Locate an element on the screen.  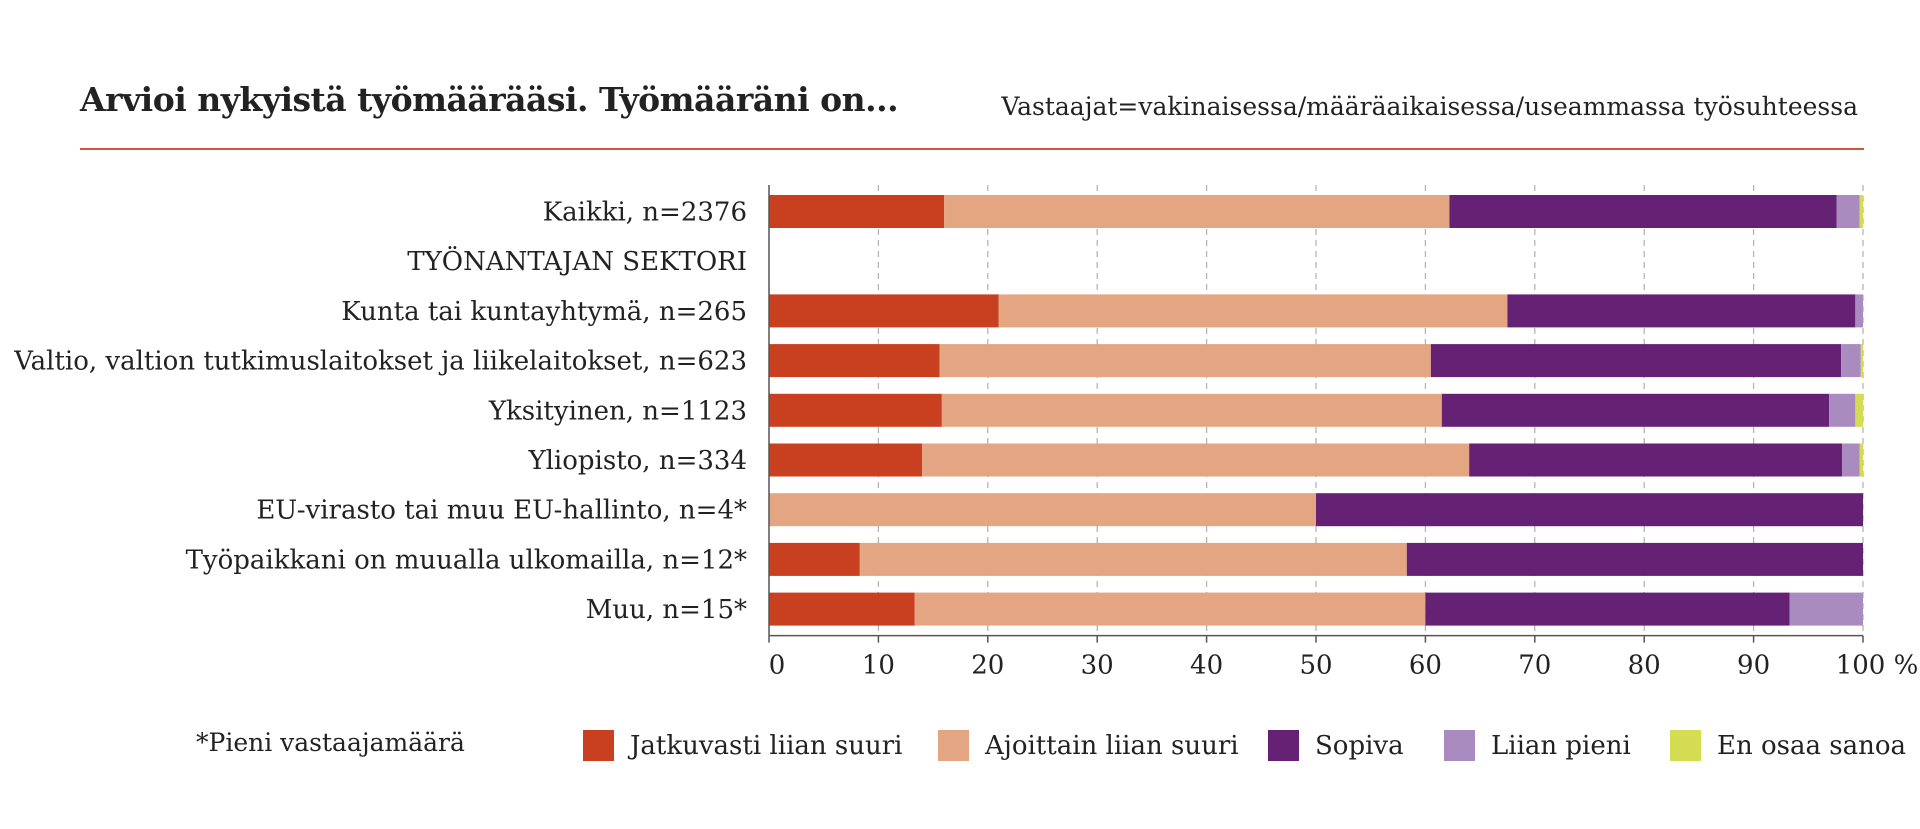
x-tick-label: 10 is located at coordinates (878, 666).